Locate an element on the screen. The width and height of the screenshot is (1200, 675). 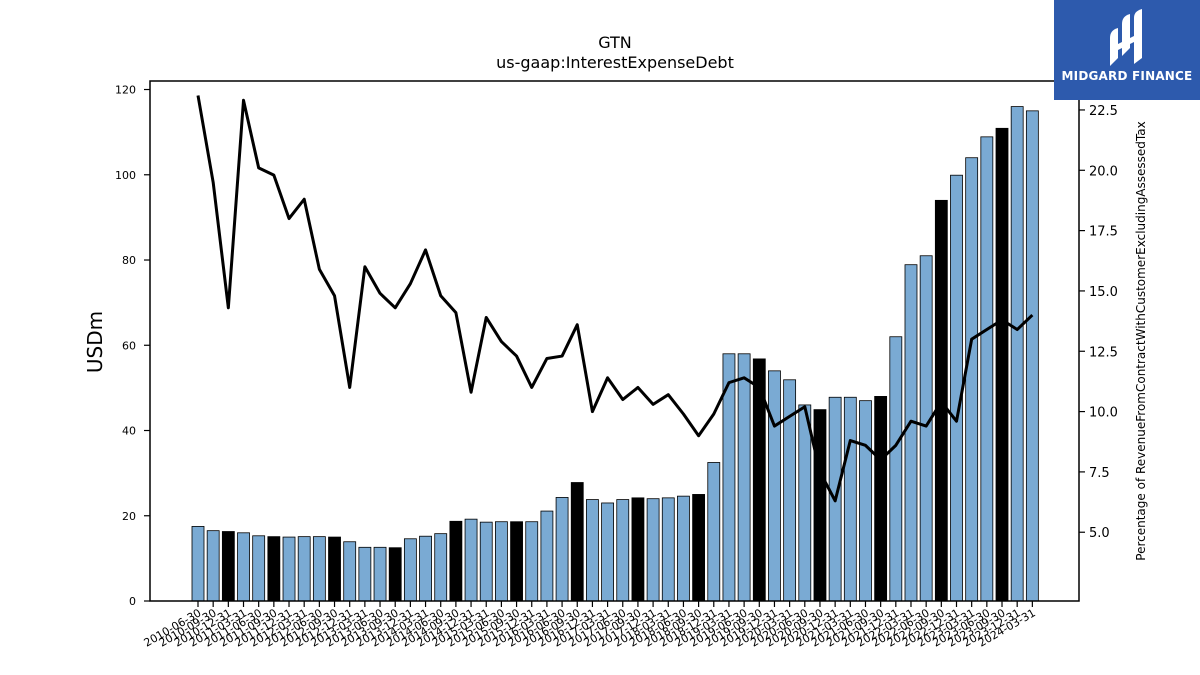
y-tick-label: 40 is located at coordinates (129, 431).